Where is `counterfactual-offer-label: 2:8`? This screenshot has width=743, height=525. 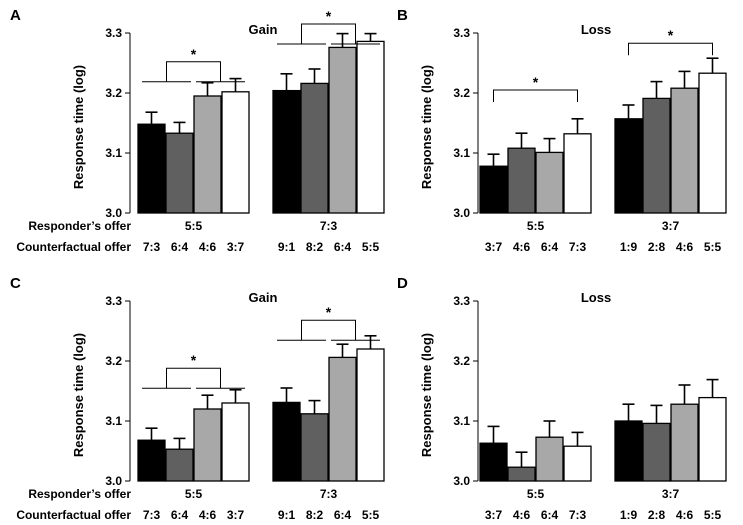 counterfactual-offer-label: 2:8 is located at coordinates (657, 247).